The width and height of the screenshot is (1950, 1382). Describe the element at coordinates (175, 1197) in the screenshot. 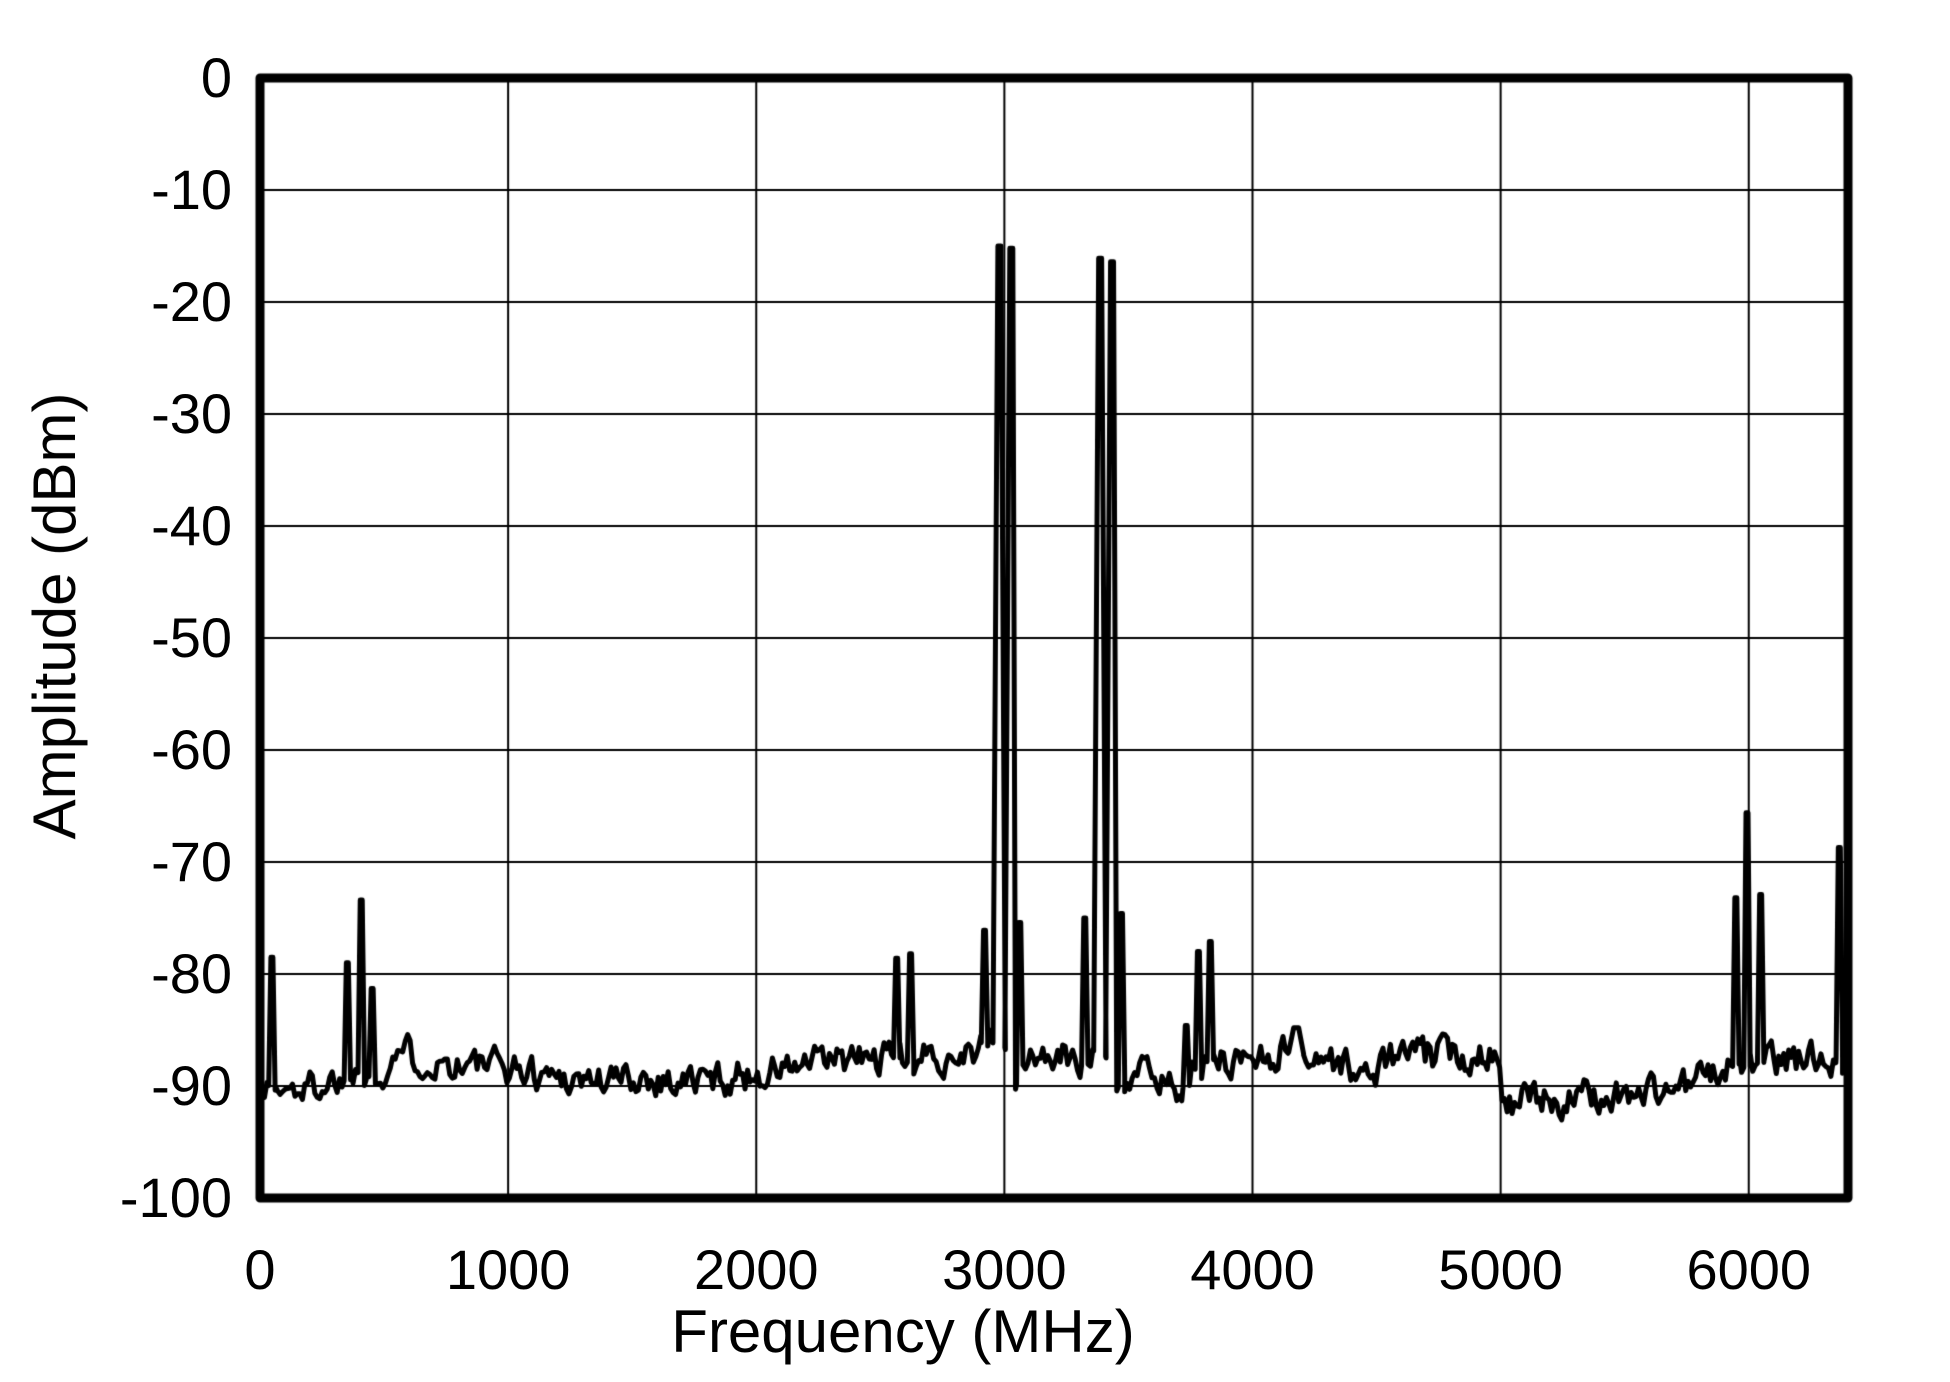

I see `y-tick-label: -100` at that location.